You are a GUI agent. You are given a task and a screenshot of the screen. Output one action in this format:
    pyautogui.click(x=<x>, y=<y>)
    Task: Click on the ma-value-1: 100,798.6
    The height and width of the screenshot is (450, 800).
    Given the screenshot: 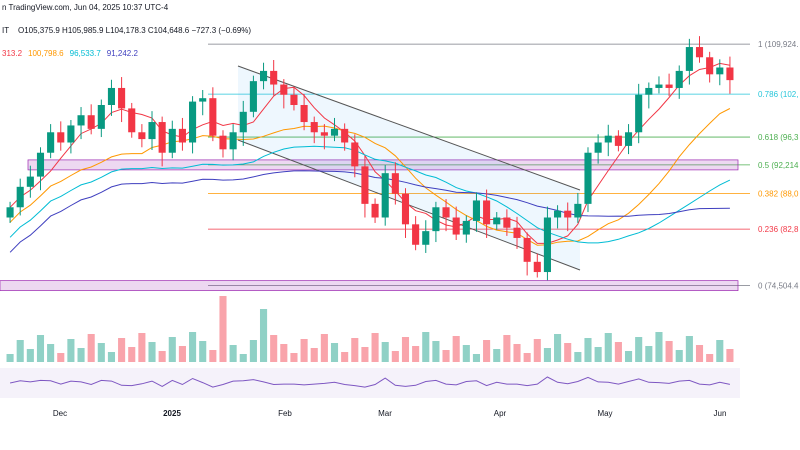 What is the action you would take?
    pyautogui.click(x=46, y=53)
    